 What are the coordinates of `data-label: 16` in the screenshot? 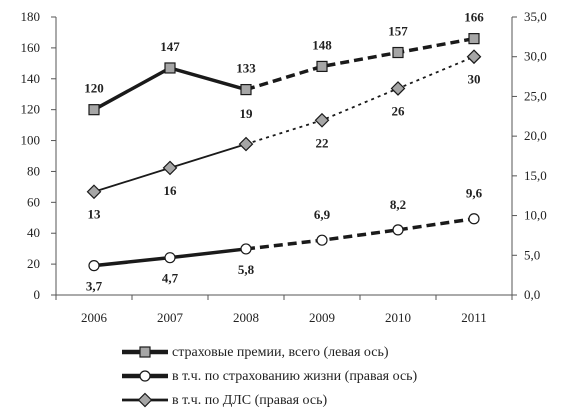 It's located at (171, 190).